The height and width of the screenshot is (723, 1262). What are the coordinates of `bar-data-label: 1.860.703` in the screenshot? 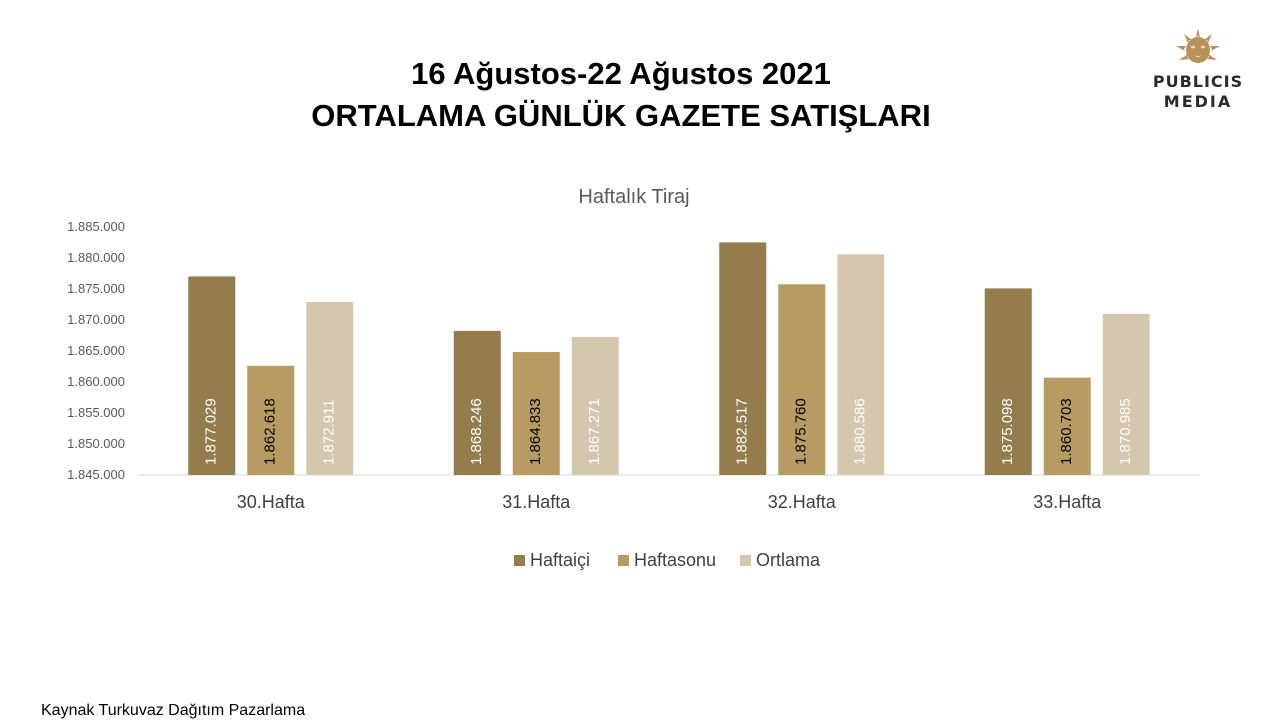 It's located at (1066, 431).